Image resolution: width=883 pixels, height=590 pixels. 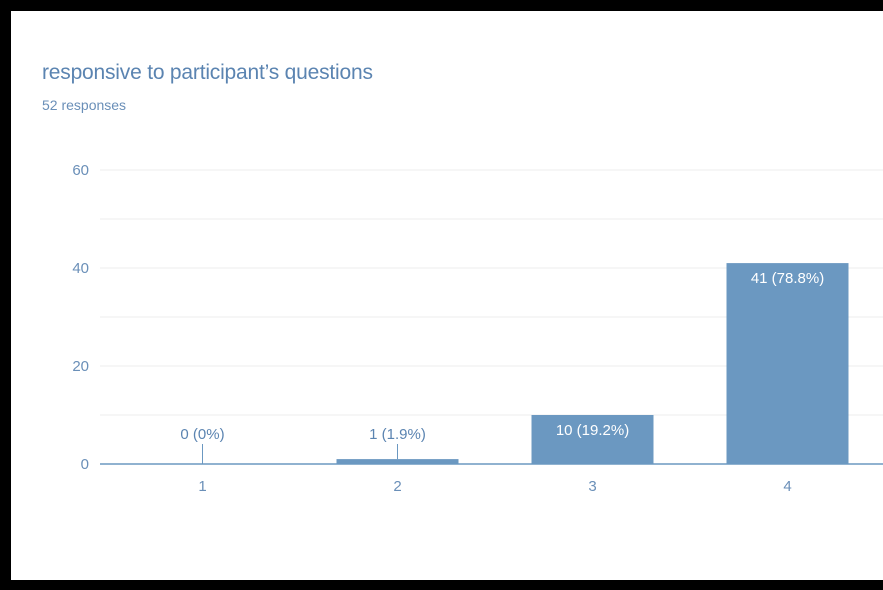 I want to click on data-label: 41 (78.8%), so click(x=787, y=278).